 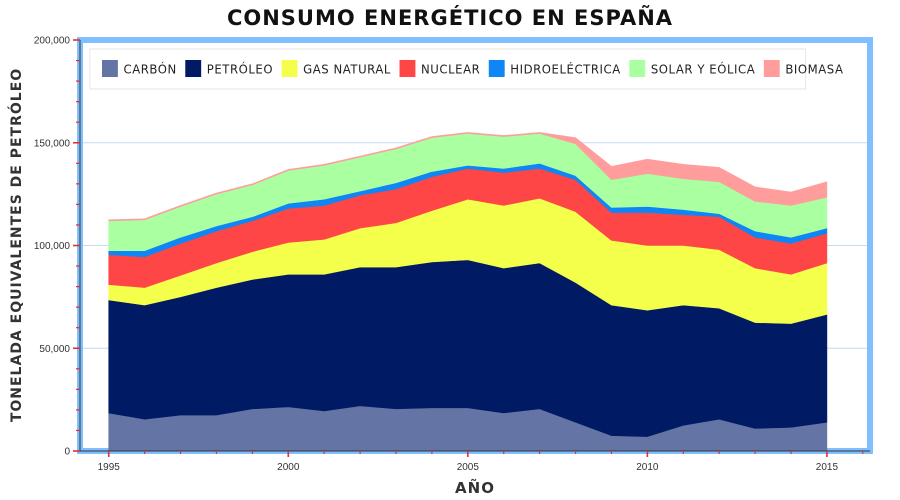 What do you see at coordinates (450, 18) in the screenshot?
I see `chart-title: CONSUMO ENERGÉTICO EN ESPAÑA` at bounding box center [450, 18].